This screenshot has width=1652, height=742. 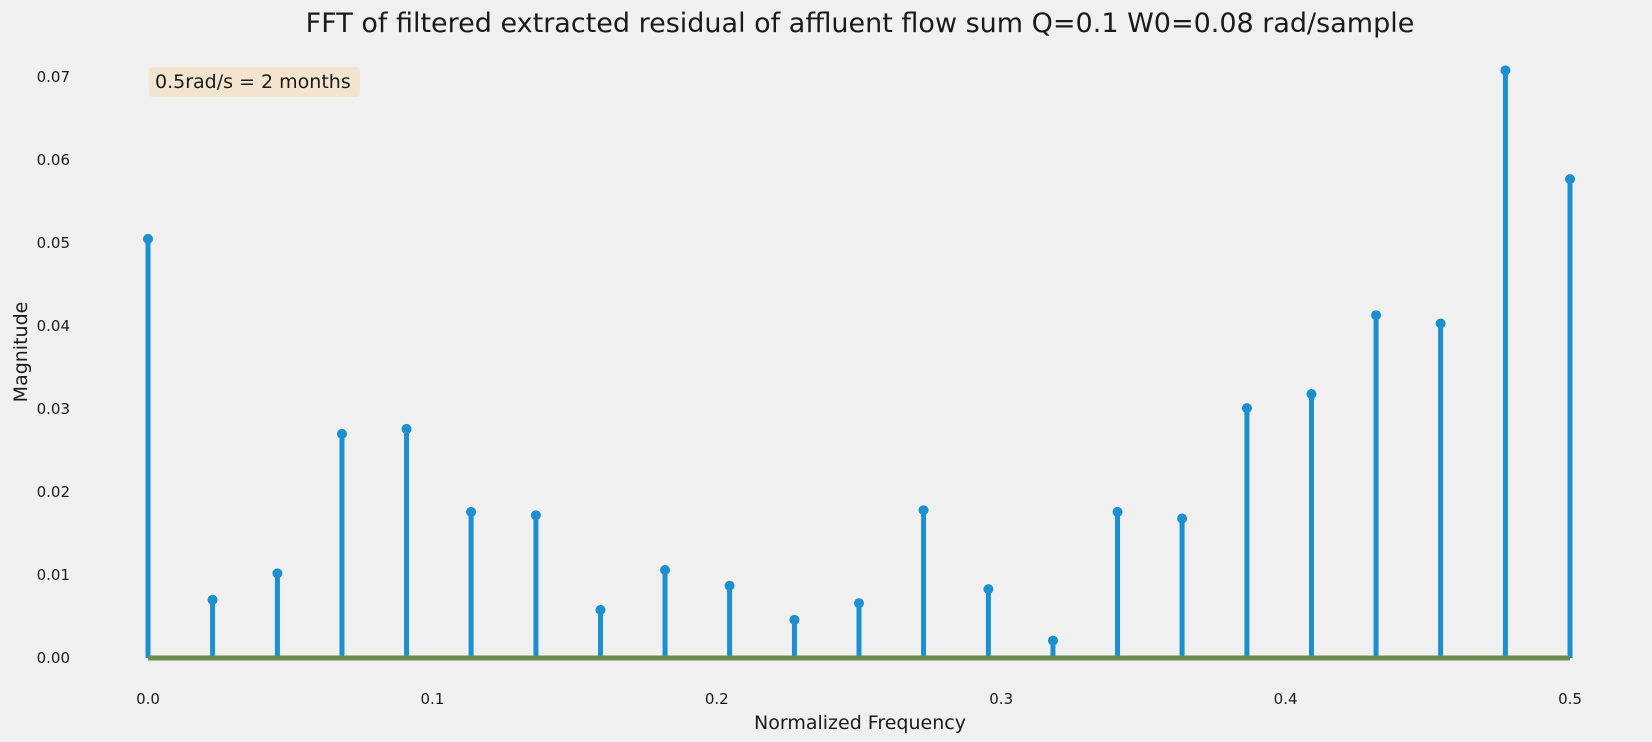 I want to click on y-tick-labels: 0.00 0.01 0.02 0.03 0.04 0.05 0.06 0.07, so click(x=53, y=367).